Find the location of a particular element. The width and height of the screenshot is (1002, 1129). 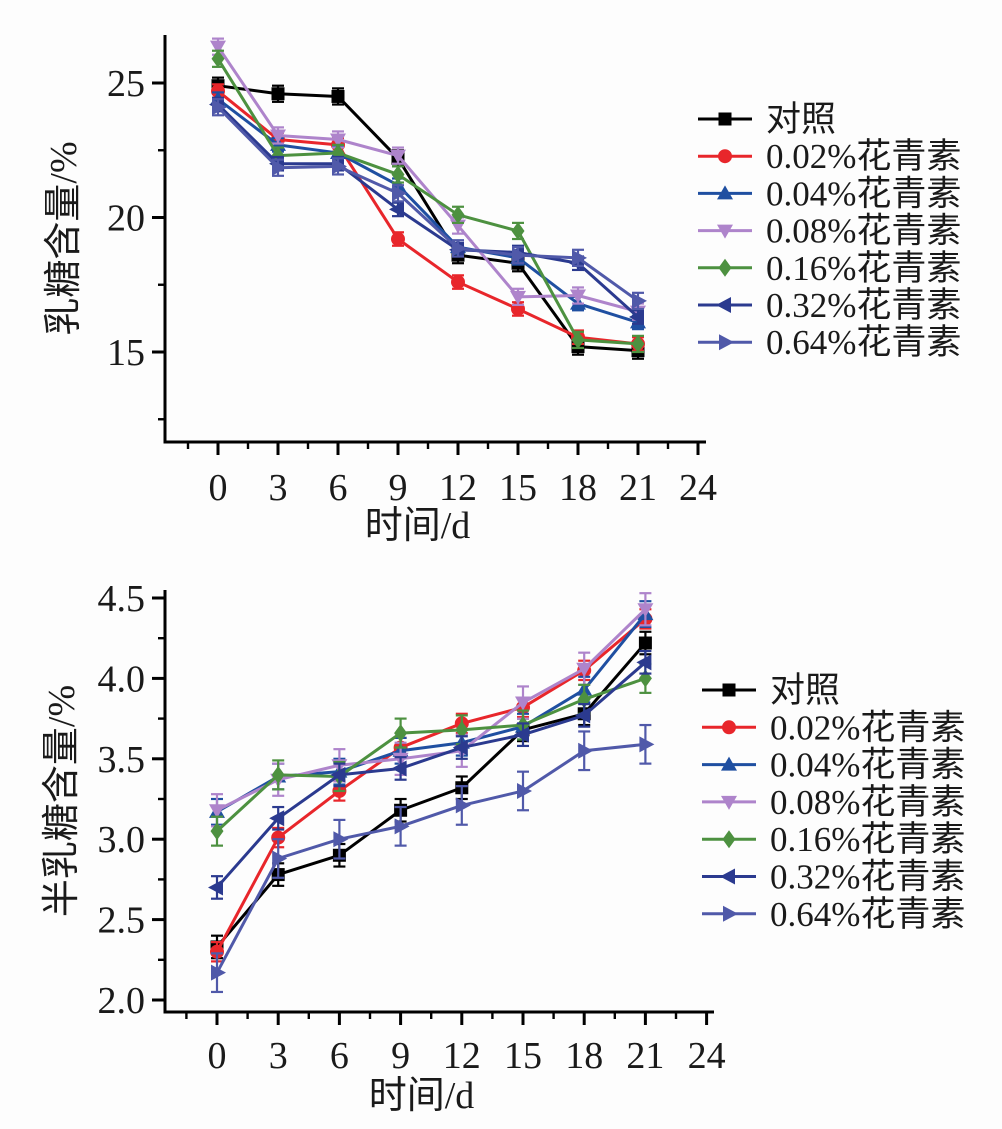

legend-item-2: 0.04%花青素 is located at coordinates (829, 193).